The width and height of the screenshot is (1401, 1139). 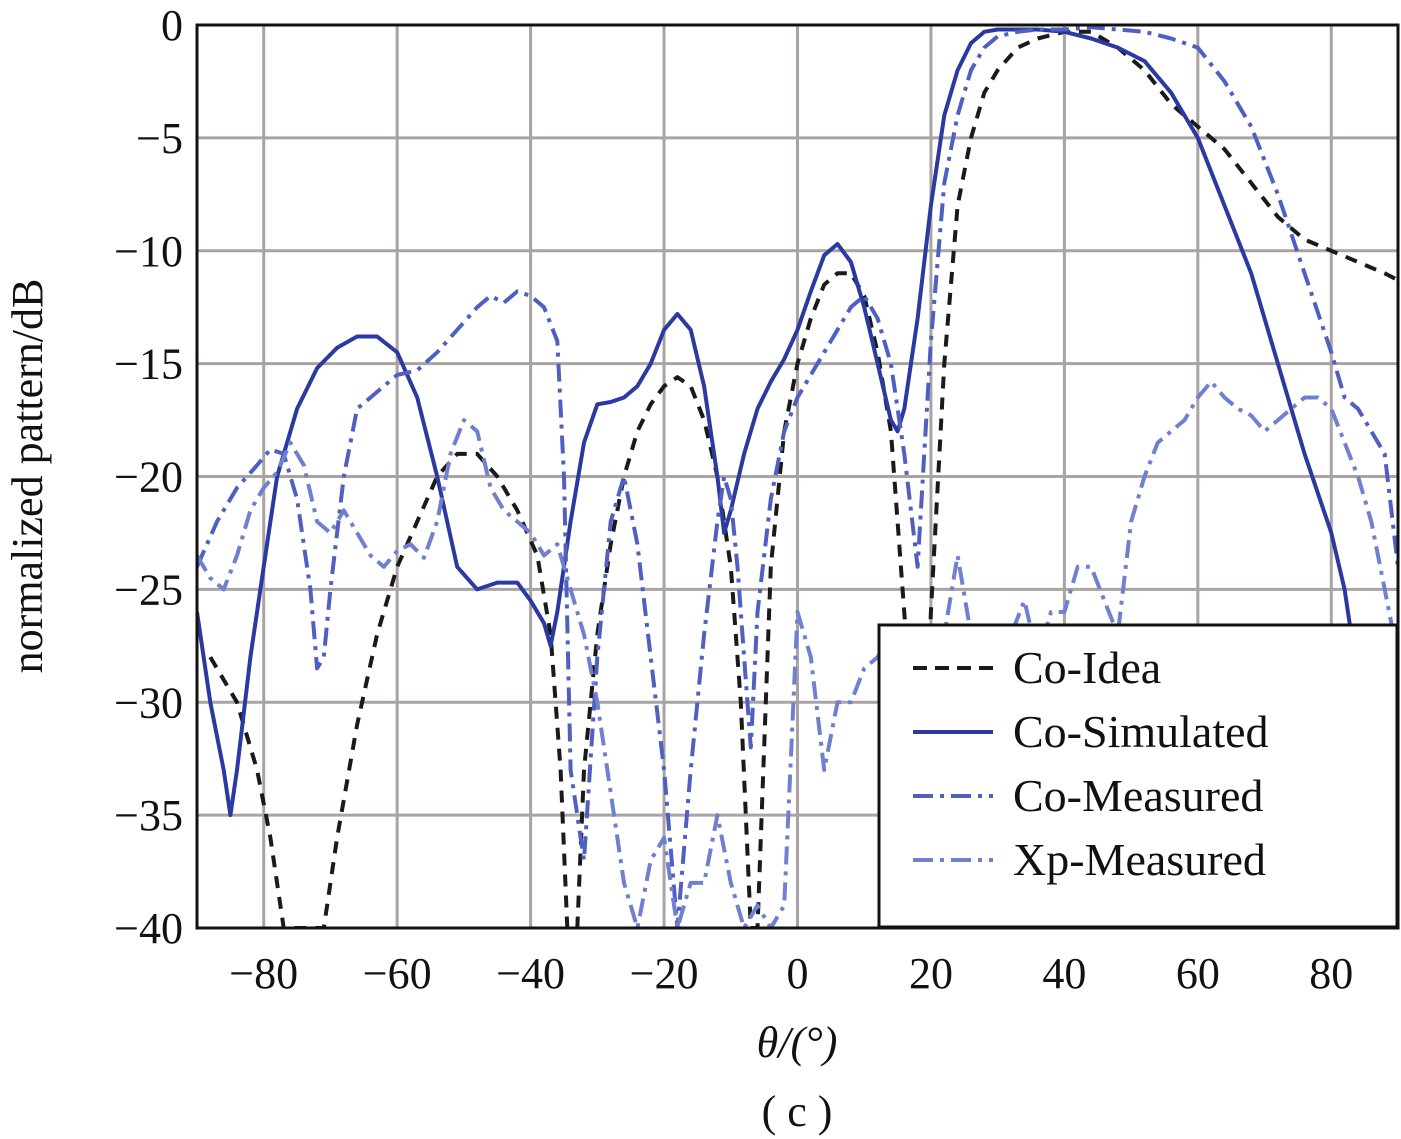 What do you see at coordinates (1331, 973) in the screenshot?
I see `x-tick-label: 80` at bounding box center [1331, 973].